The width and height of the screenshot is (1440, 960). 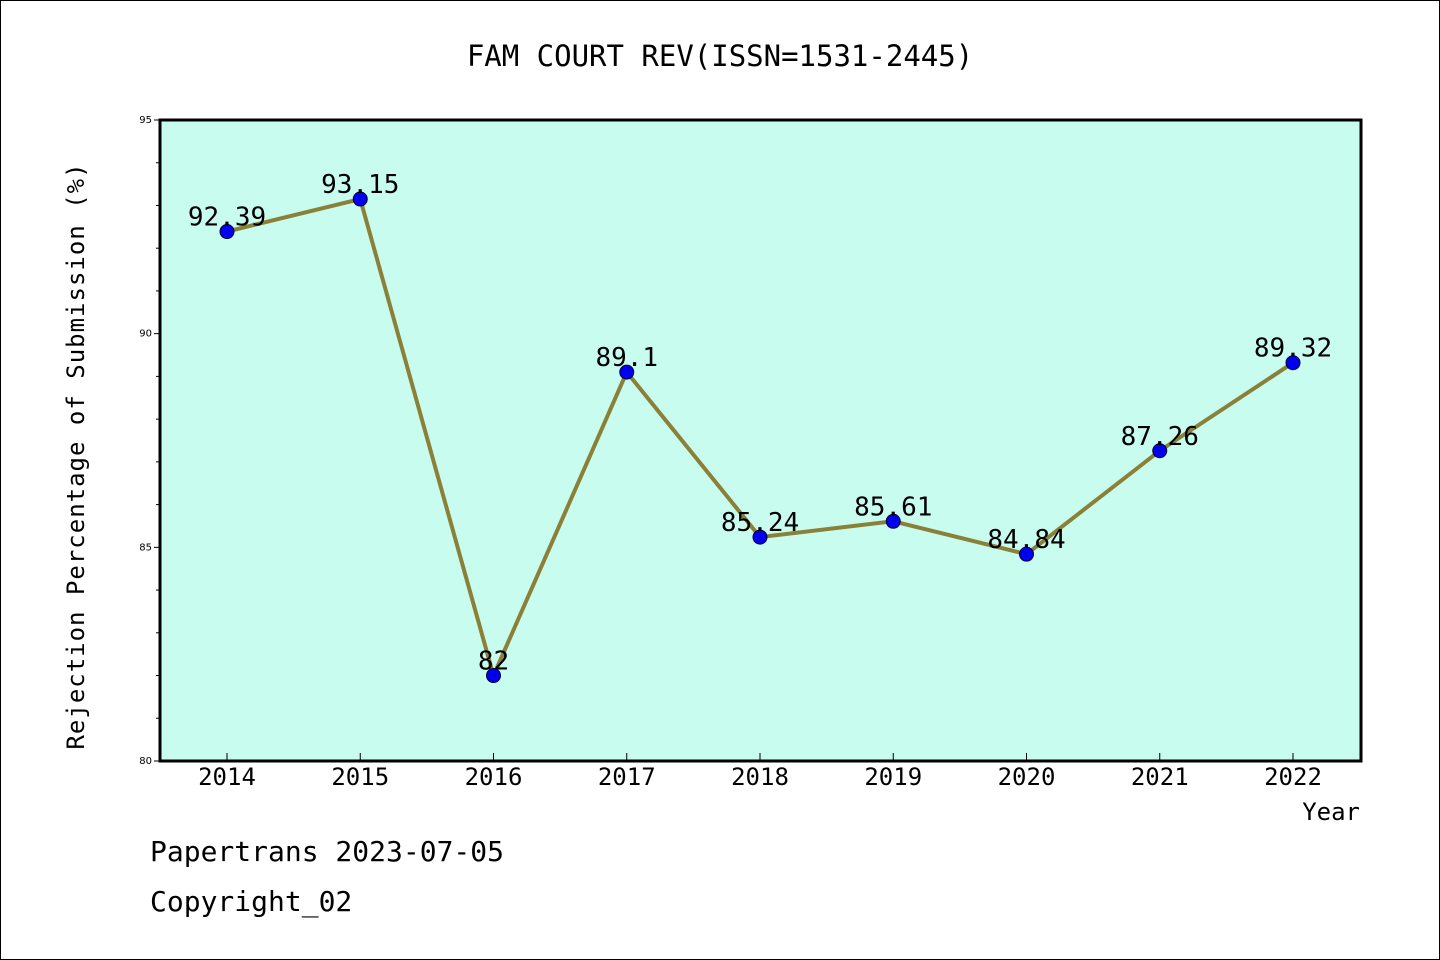 I want to click on data-label: 87.26, so click(x=1160, y=437).